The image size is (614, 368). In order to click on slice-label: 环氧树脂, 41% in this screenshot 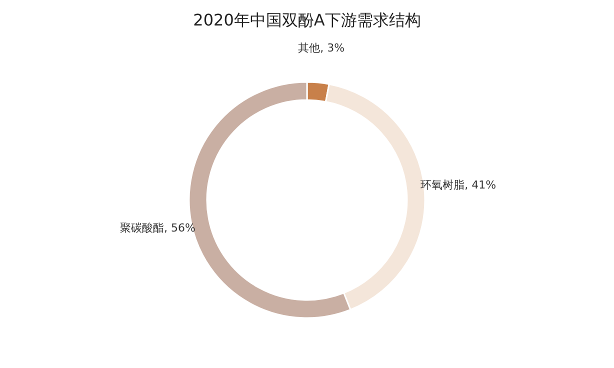, I will do `click(458, 185)`.